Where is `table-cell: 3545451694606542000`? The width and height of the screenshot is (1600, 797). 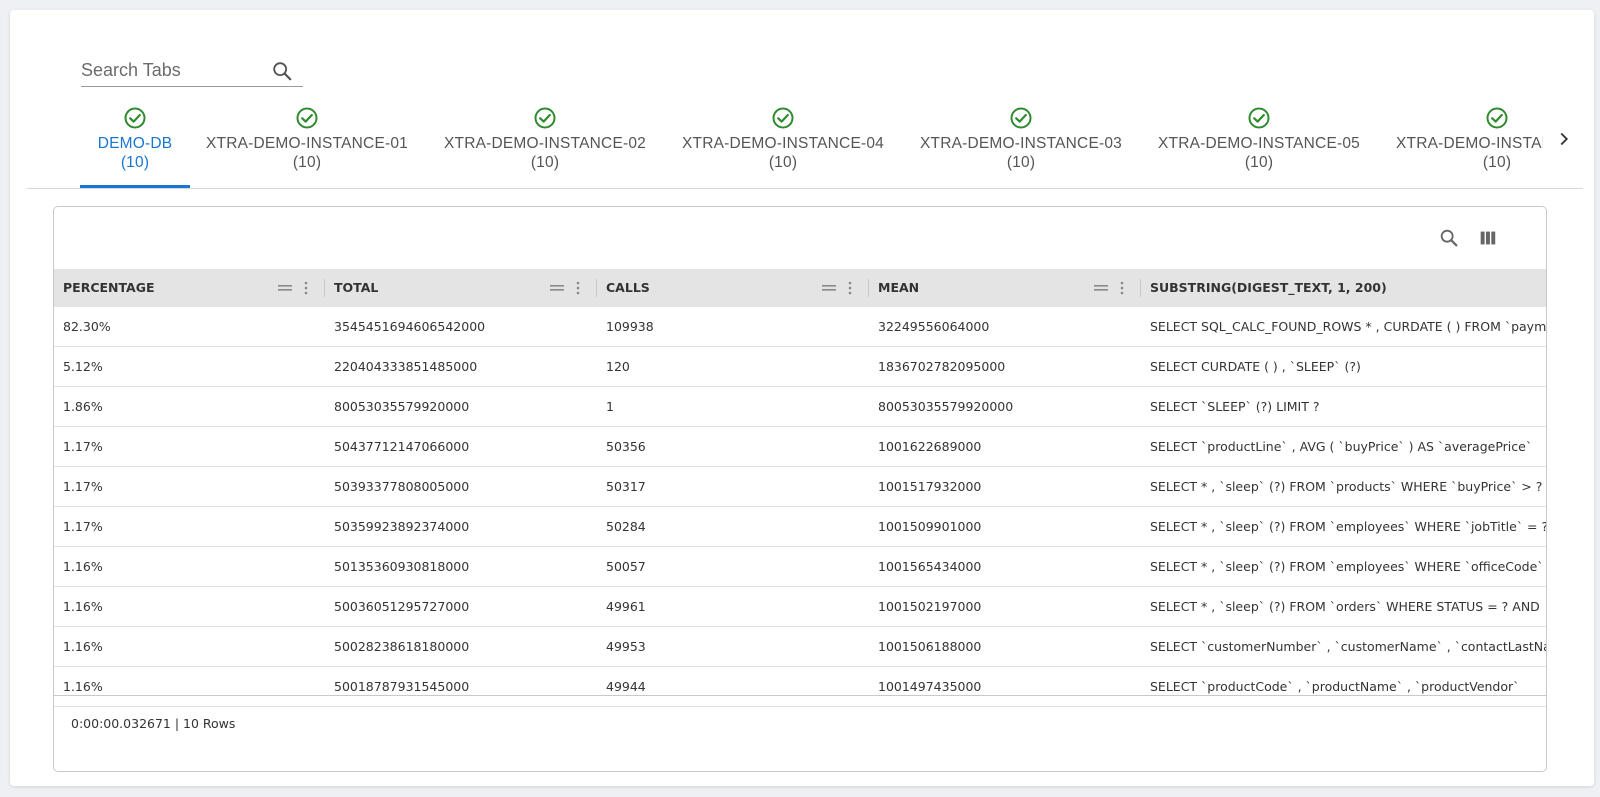 table-cell: 3545451694606542000 is located at coordinates (410, 326).